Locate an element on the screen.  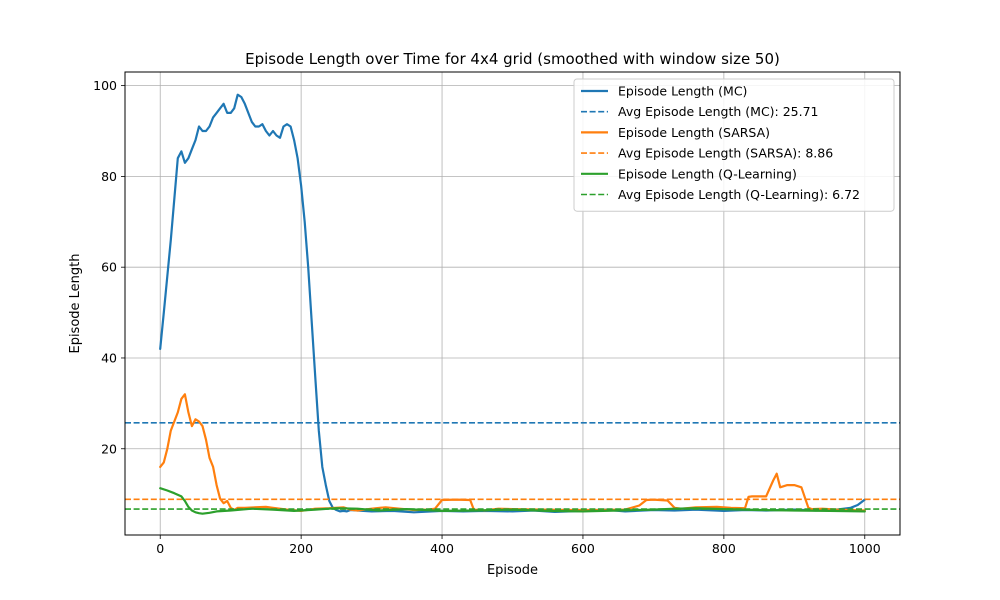
y-axis-label: Episode Length is located at coordinates (75, 303).